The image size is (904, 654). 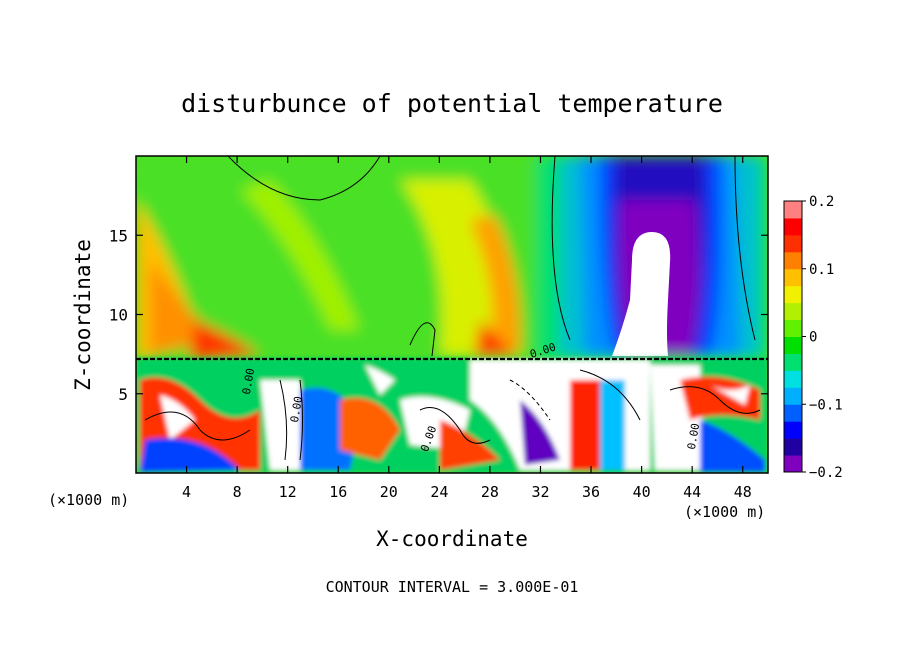 What do you see at coordinates (452, 587) in the screenshot?
I see `contour-interval-note: CONTOUR INTERVAL = 3.000E-01` at bounding box center [452, 587].